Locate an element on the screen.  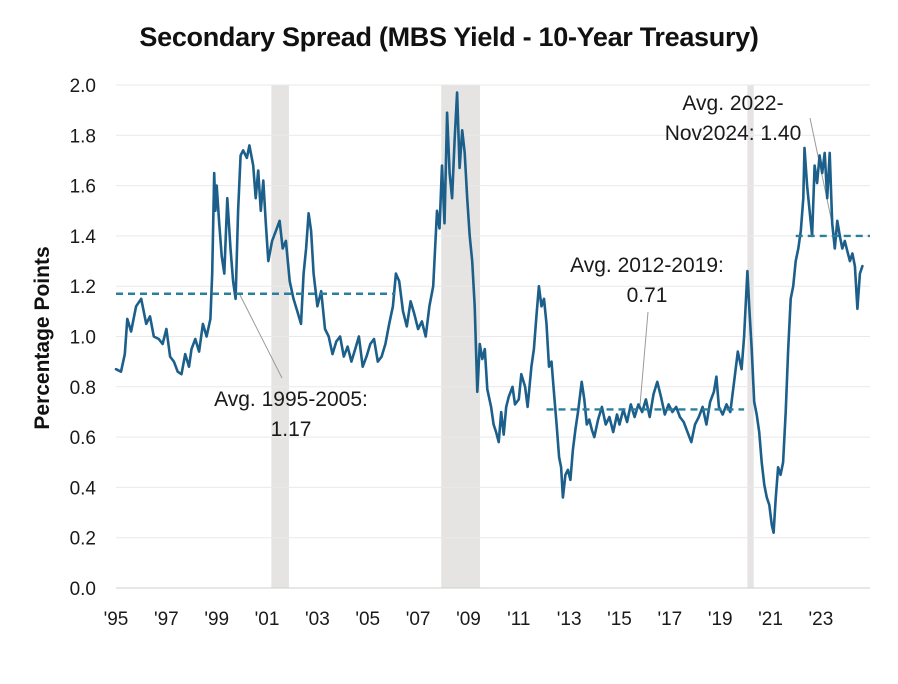
x-tick-label: '15 is located at coordinates (619, 619).